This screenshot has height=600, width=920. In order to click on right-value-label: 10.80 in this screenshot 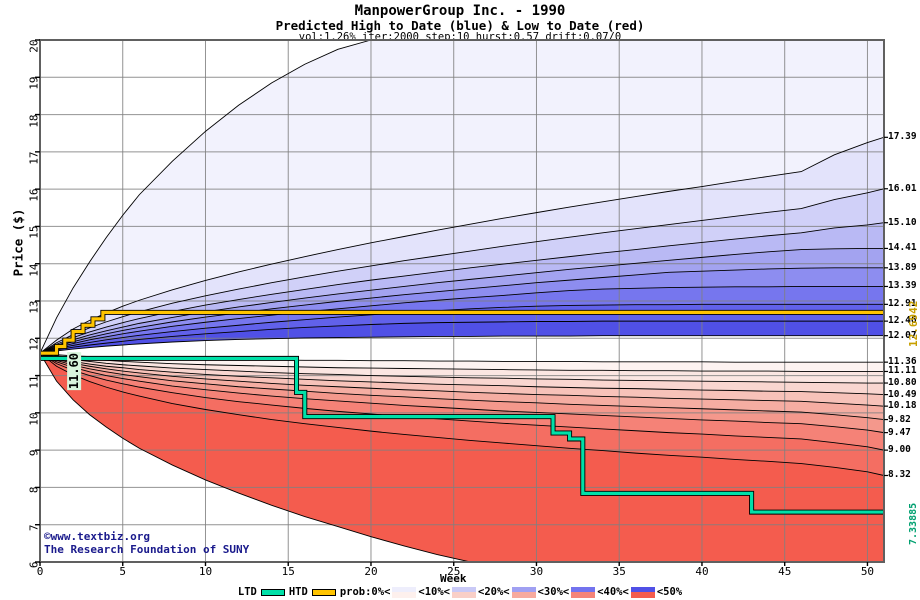, I will do `click(902, 383)`.